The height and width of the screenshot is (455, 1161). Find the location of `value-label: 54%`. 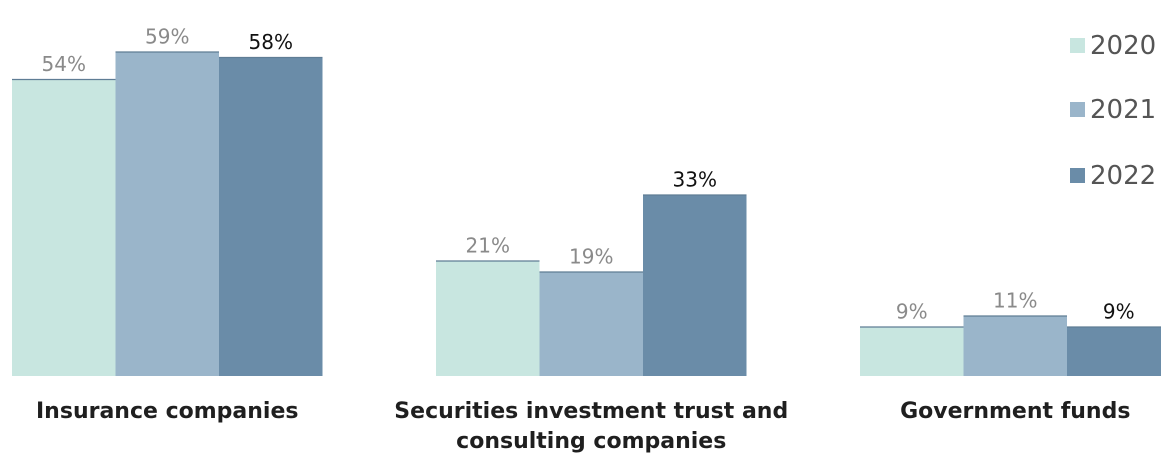

value-label: 54% is located at coordinates (64, 64).